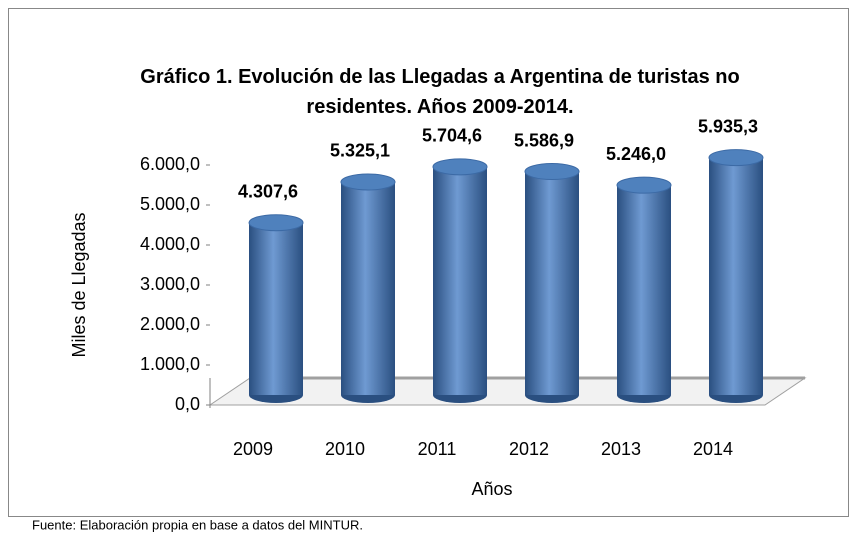 The image size is (852, 538). Describe the element at coordinates (437, 449) in the screenshot. I see `x-tick-label: 2011` at that location.